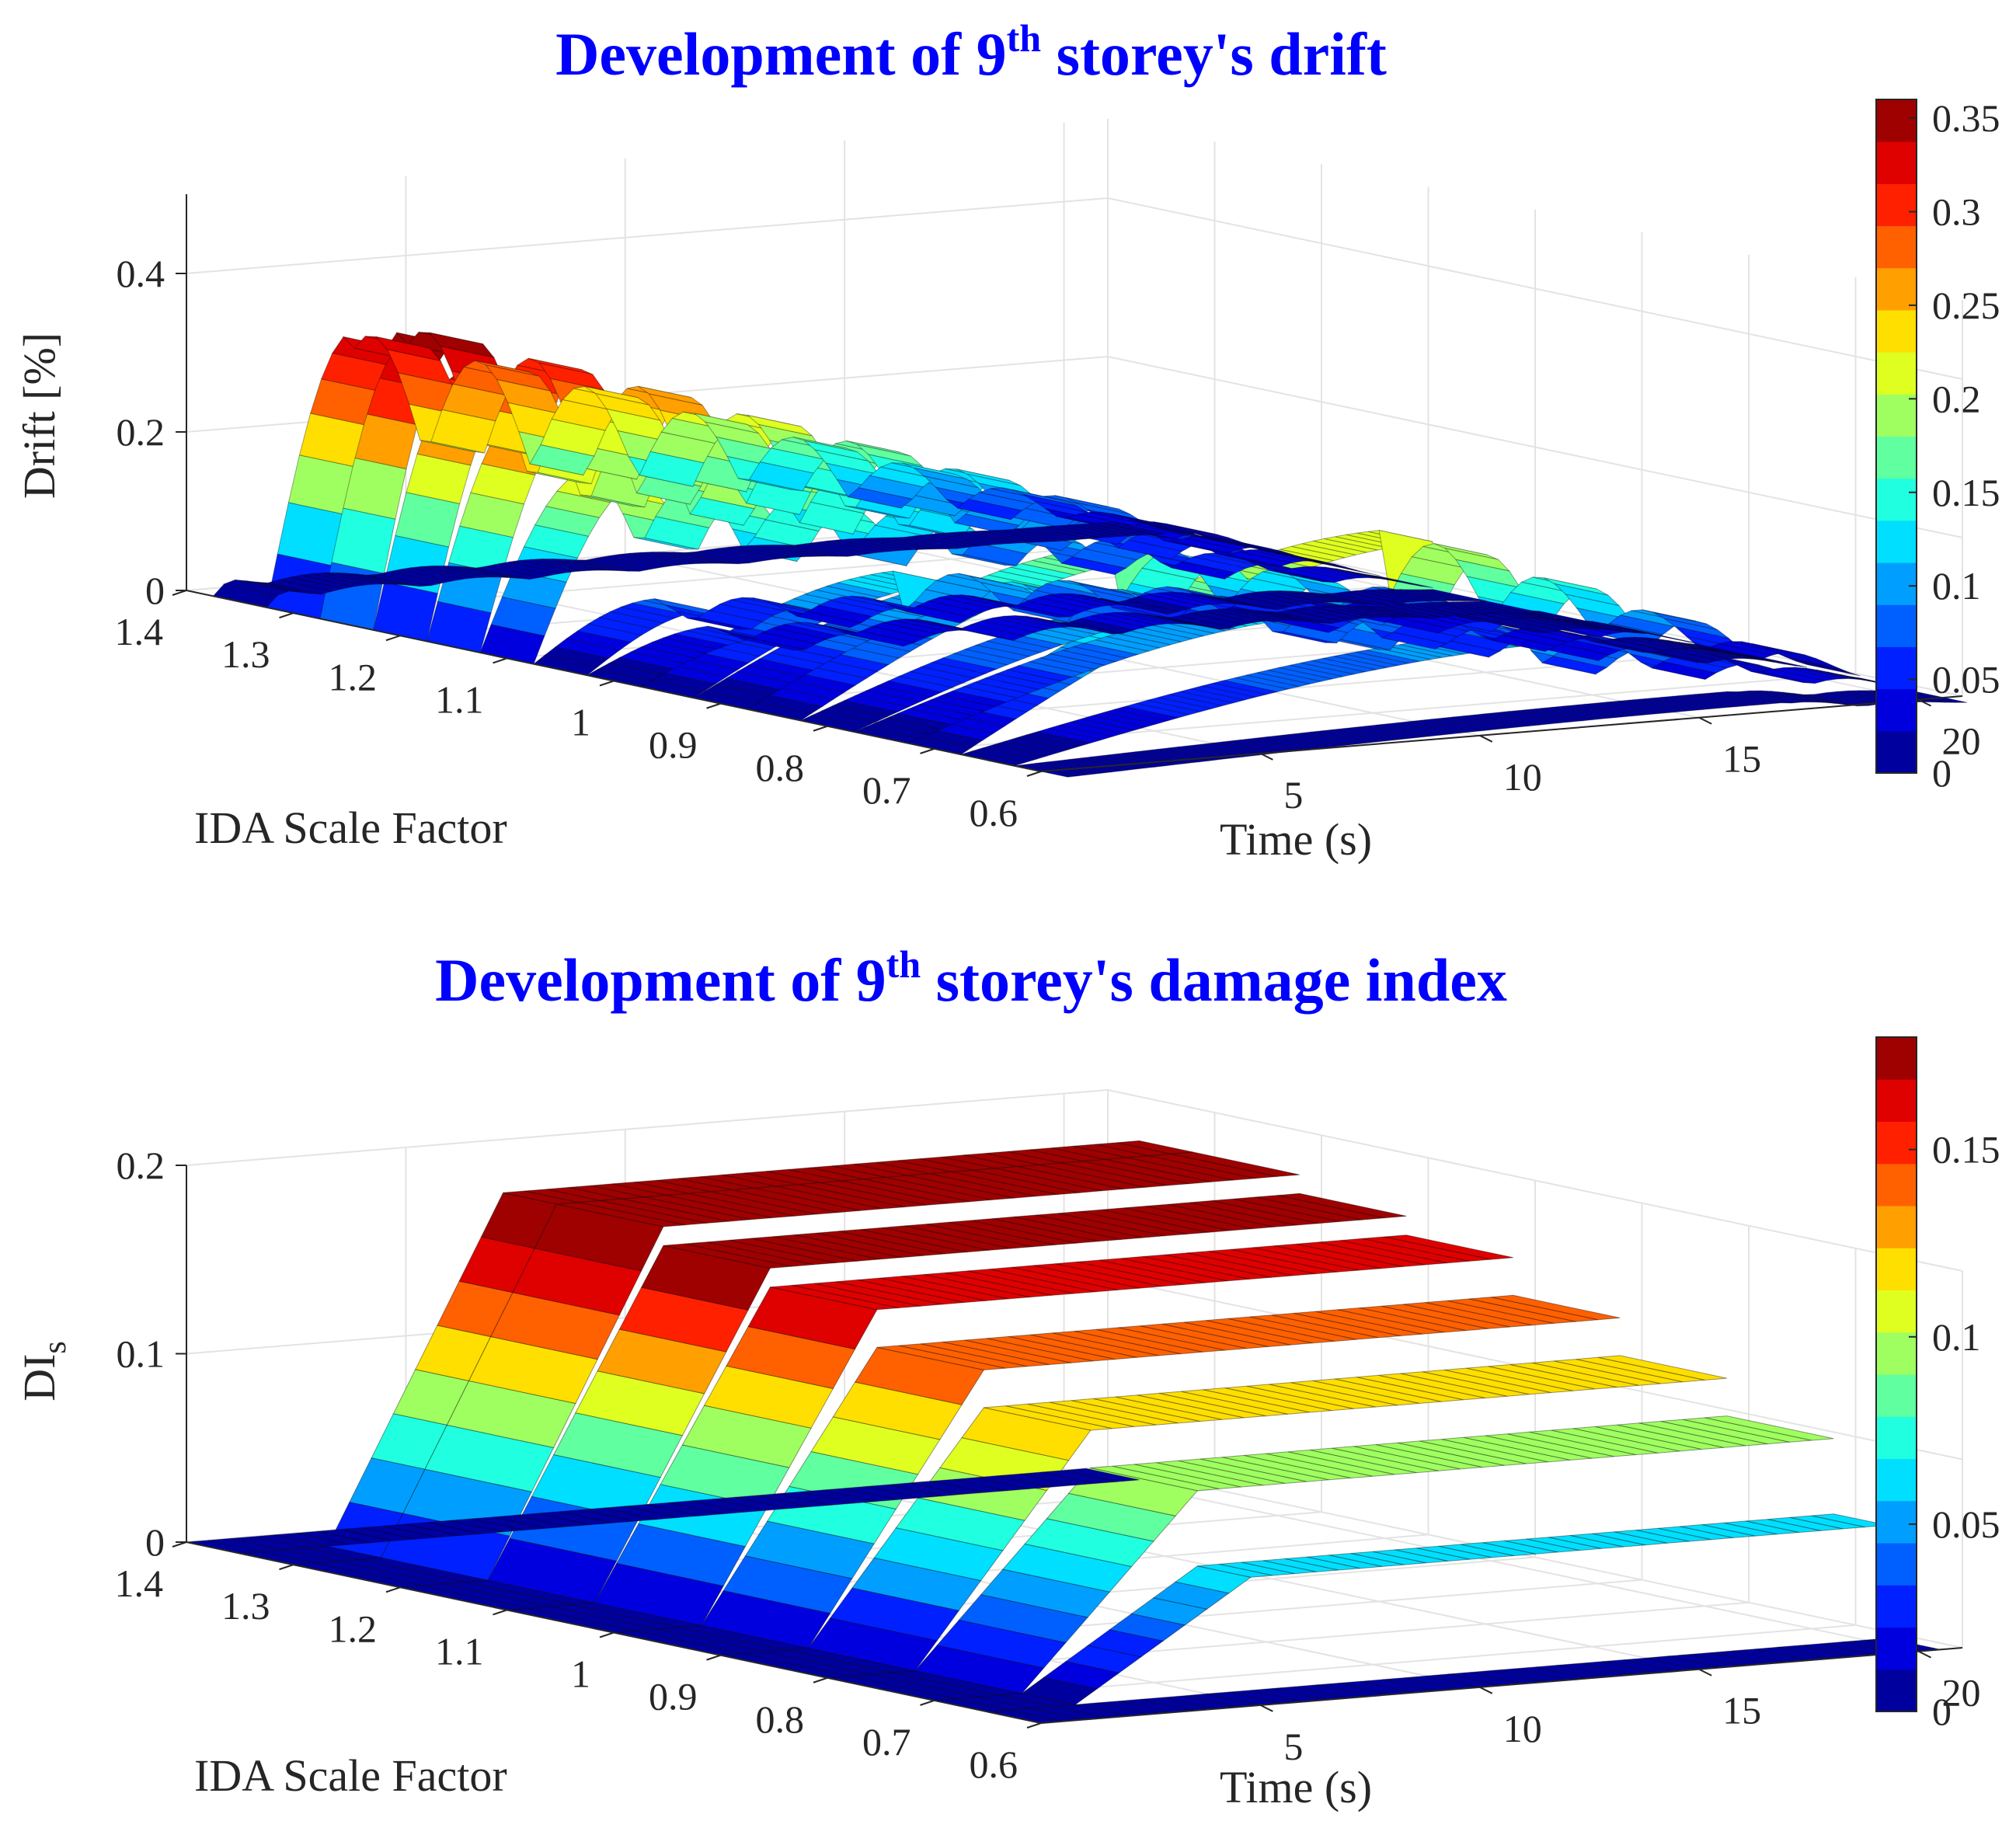 This screenshot has height=1821, width=2016. I want to click on chart-title: Development of 9th storey's drift, so click(971, 52).